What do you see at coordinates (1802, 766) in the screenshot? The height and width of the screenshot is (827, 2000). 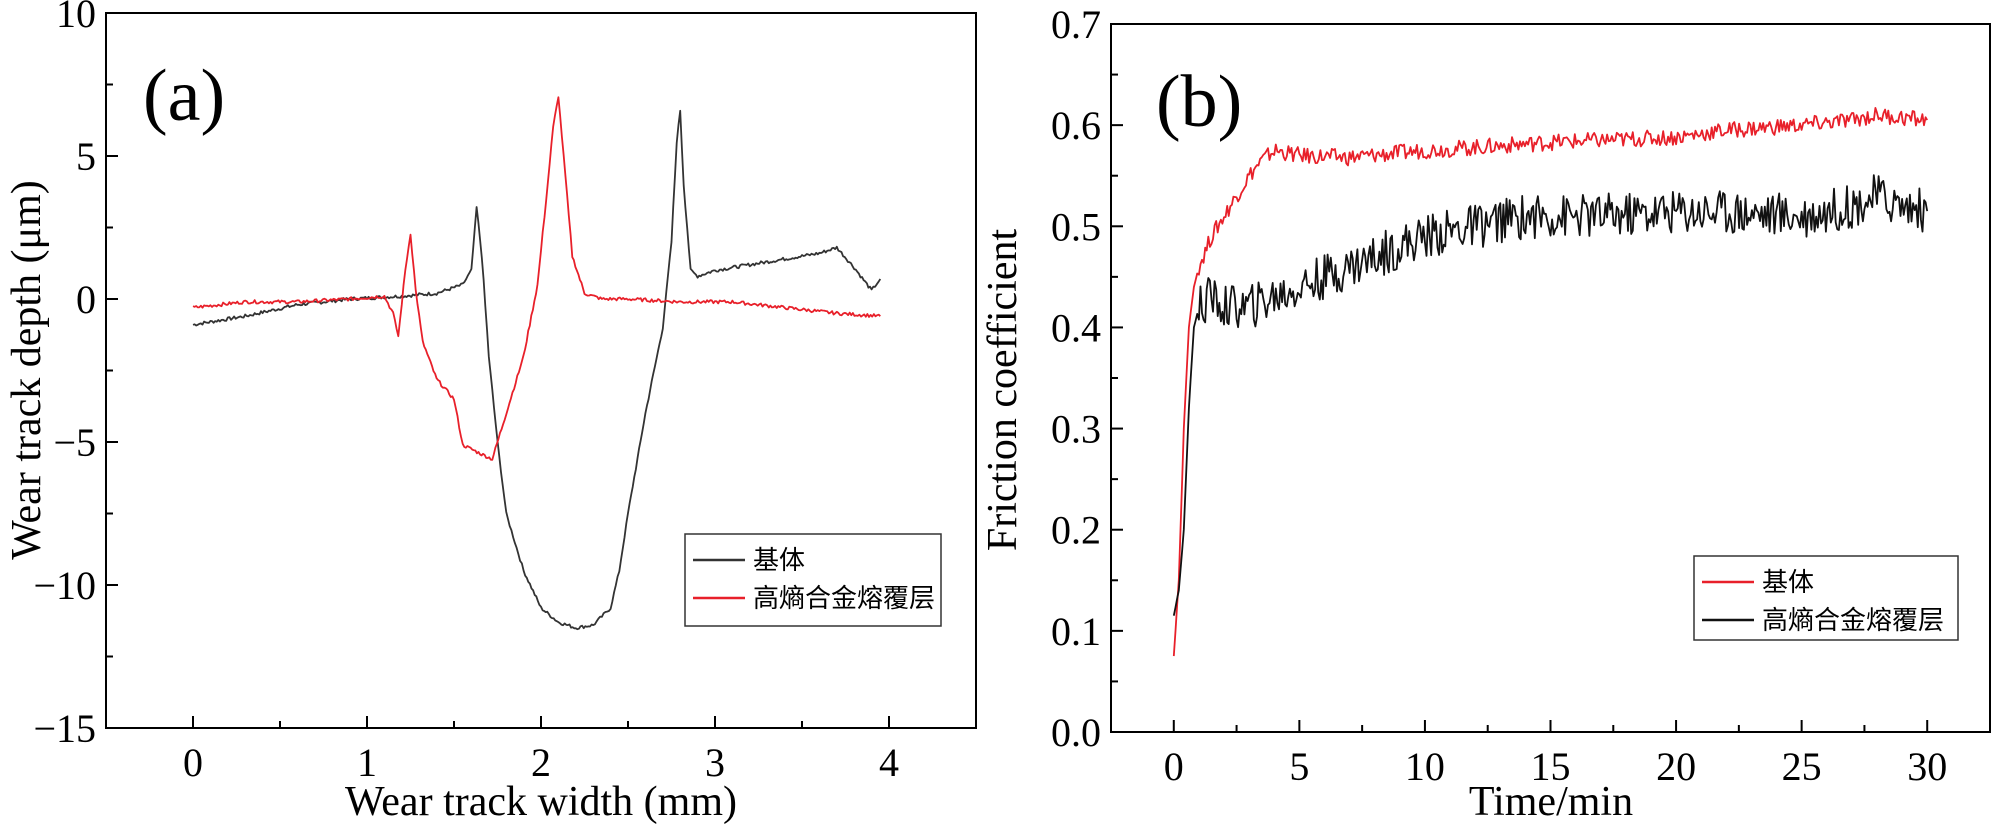 I see `x-tick-label: 25` at bounding box center [1802, 766].